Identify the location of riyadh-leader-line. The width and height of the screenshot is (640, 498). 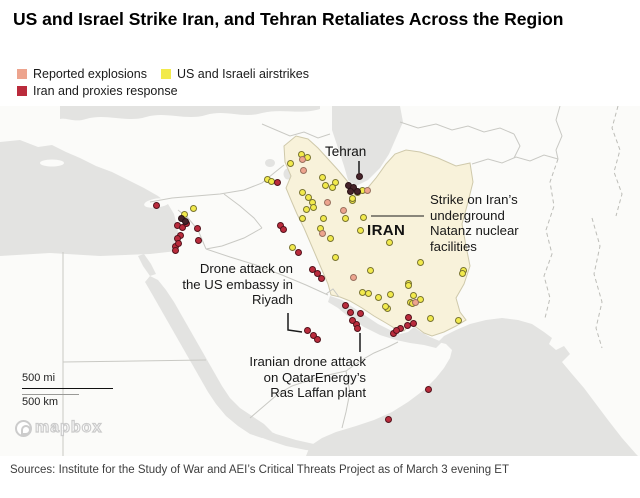
(295, 323).